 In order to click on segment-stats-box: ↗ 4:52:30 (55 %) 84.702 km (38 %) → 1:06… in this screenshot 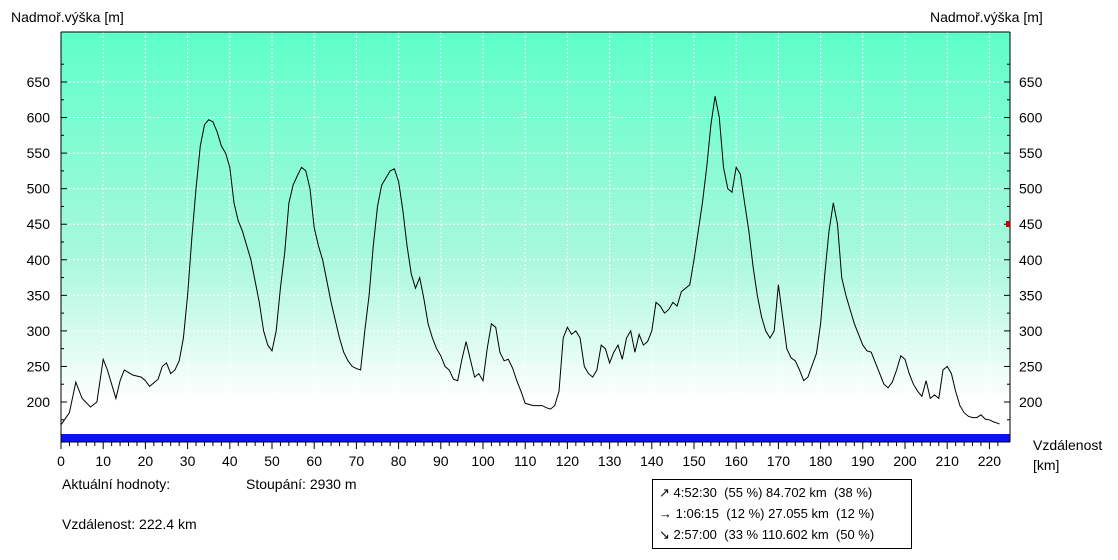, I will do `click(782, 514)`.